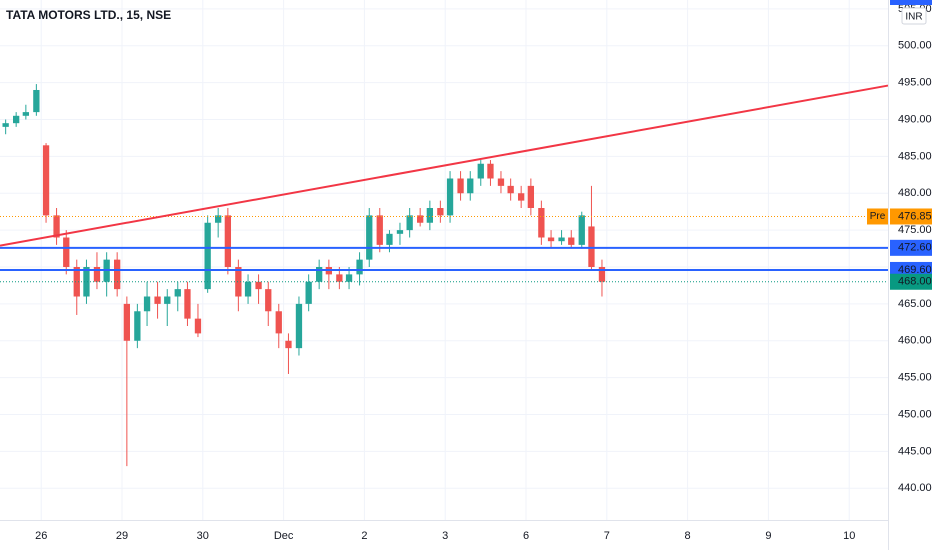 The image size is (932, 550). What do you see at coordinates (88, 15) in the screenshot?
I see `chart-title: TATA MOTORS LTD., 15, NSE` at bounding box center [88, 15].